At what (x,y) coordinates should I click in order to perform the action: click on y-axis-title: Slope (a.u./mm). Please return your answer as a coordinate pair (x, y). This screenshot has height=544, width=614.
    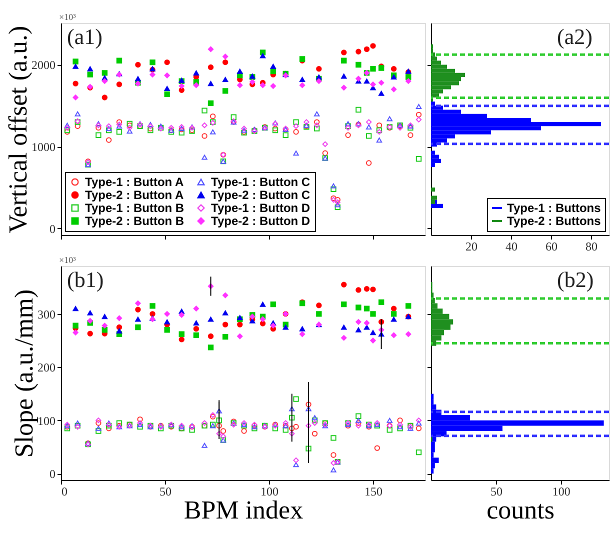
    Looking at the image, I should click on (24, 373).